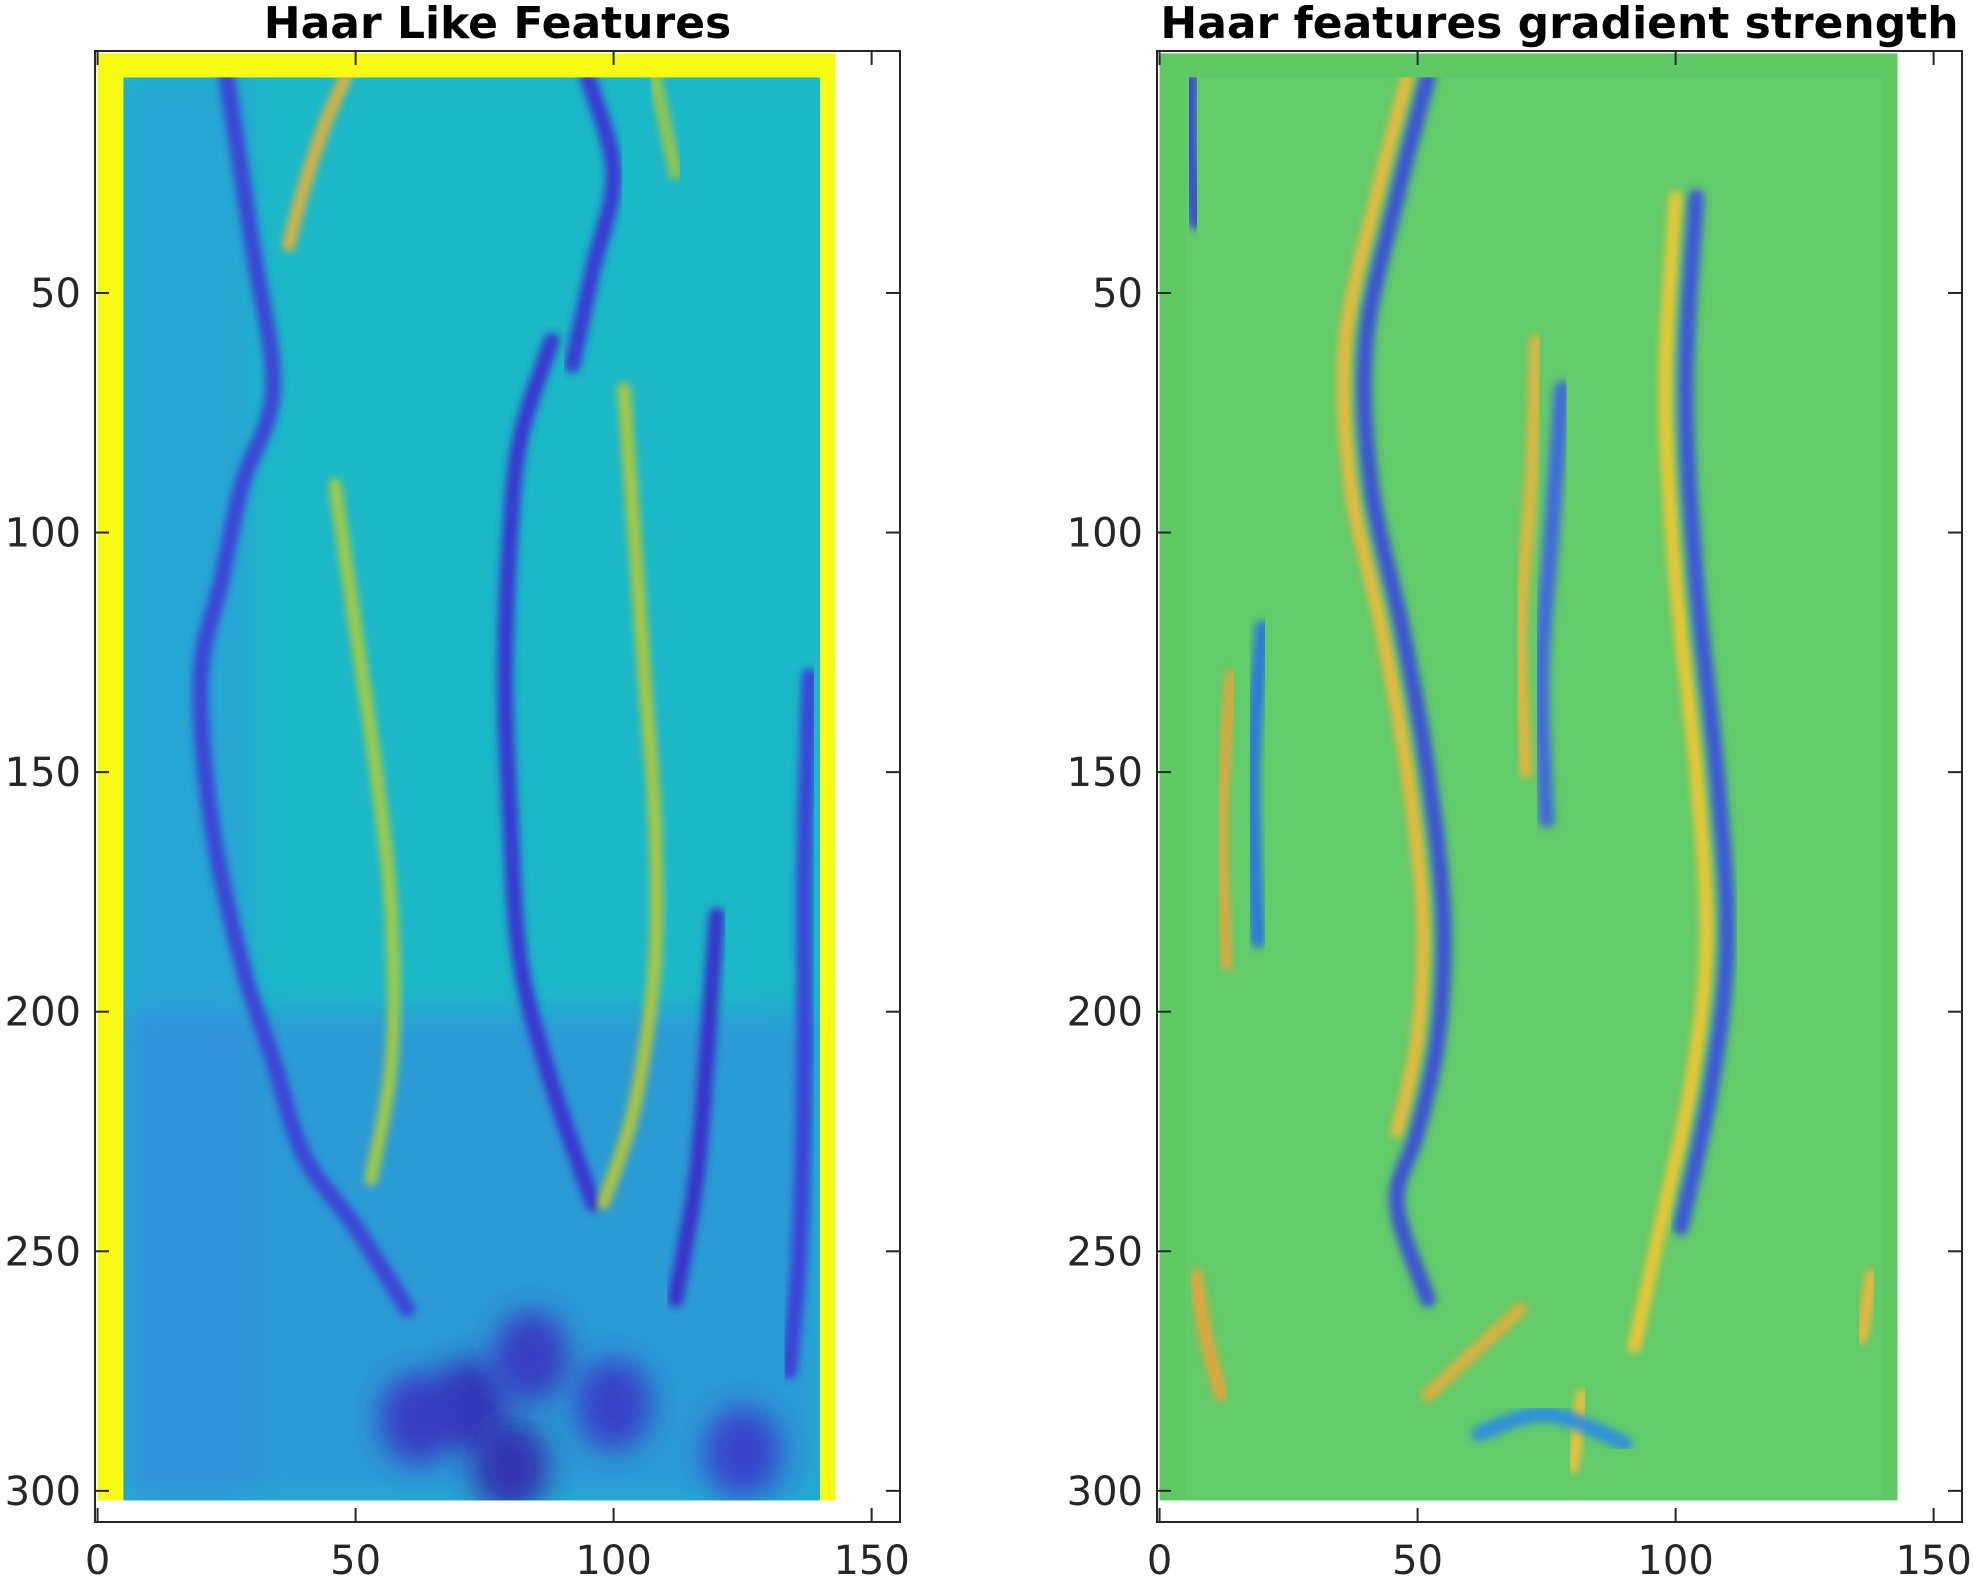 The image size is (1973, 1581). What do you see at coordinates (188, 789) in the screenshot?
I see `heatmap-left-shading` at bounding box center [188, 789].